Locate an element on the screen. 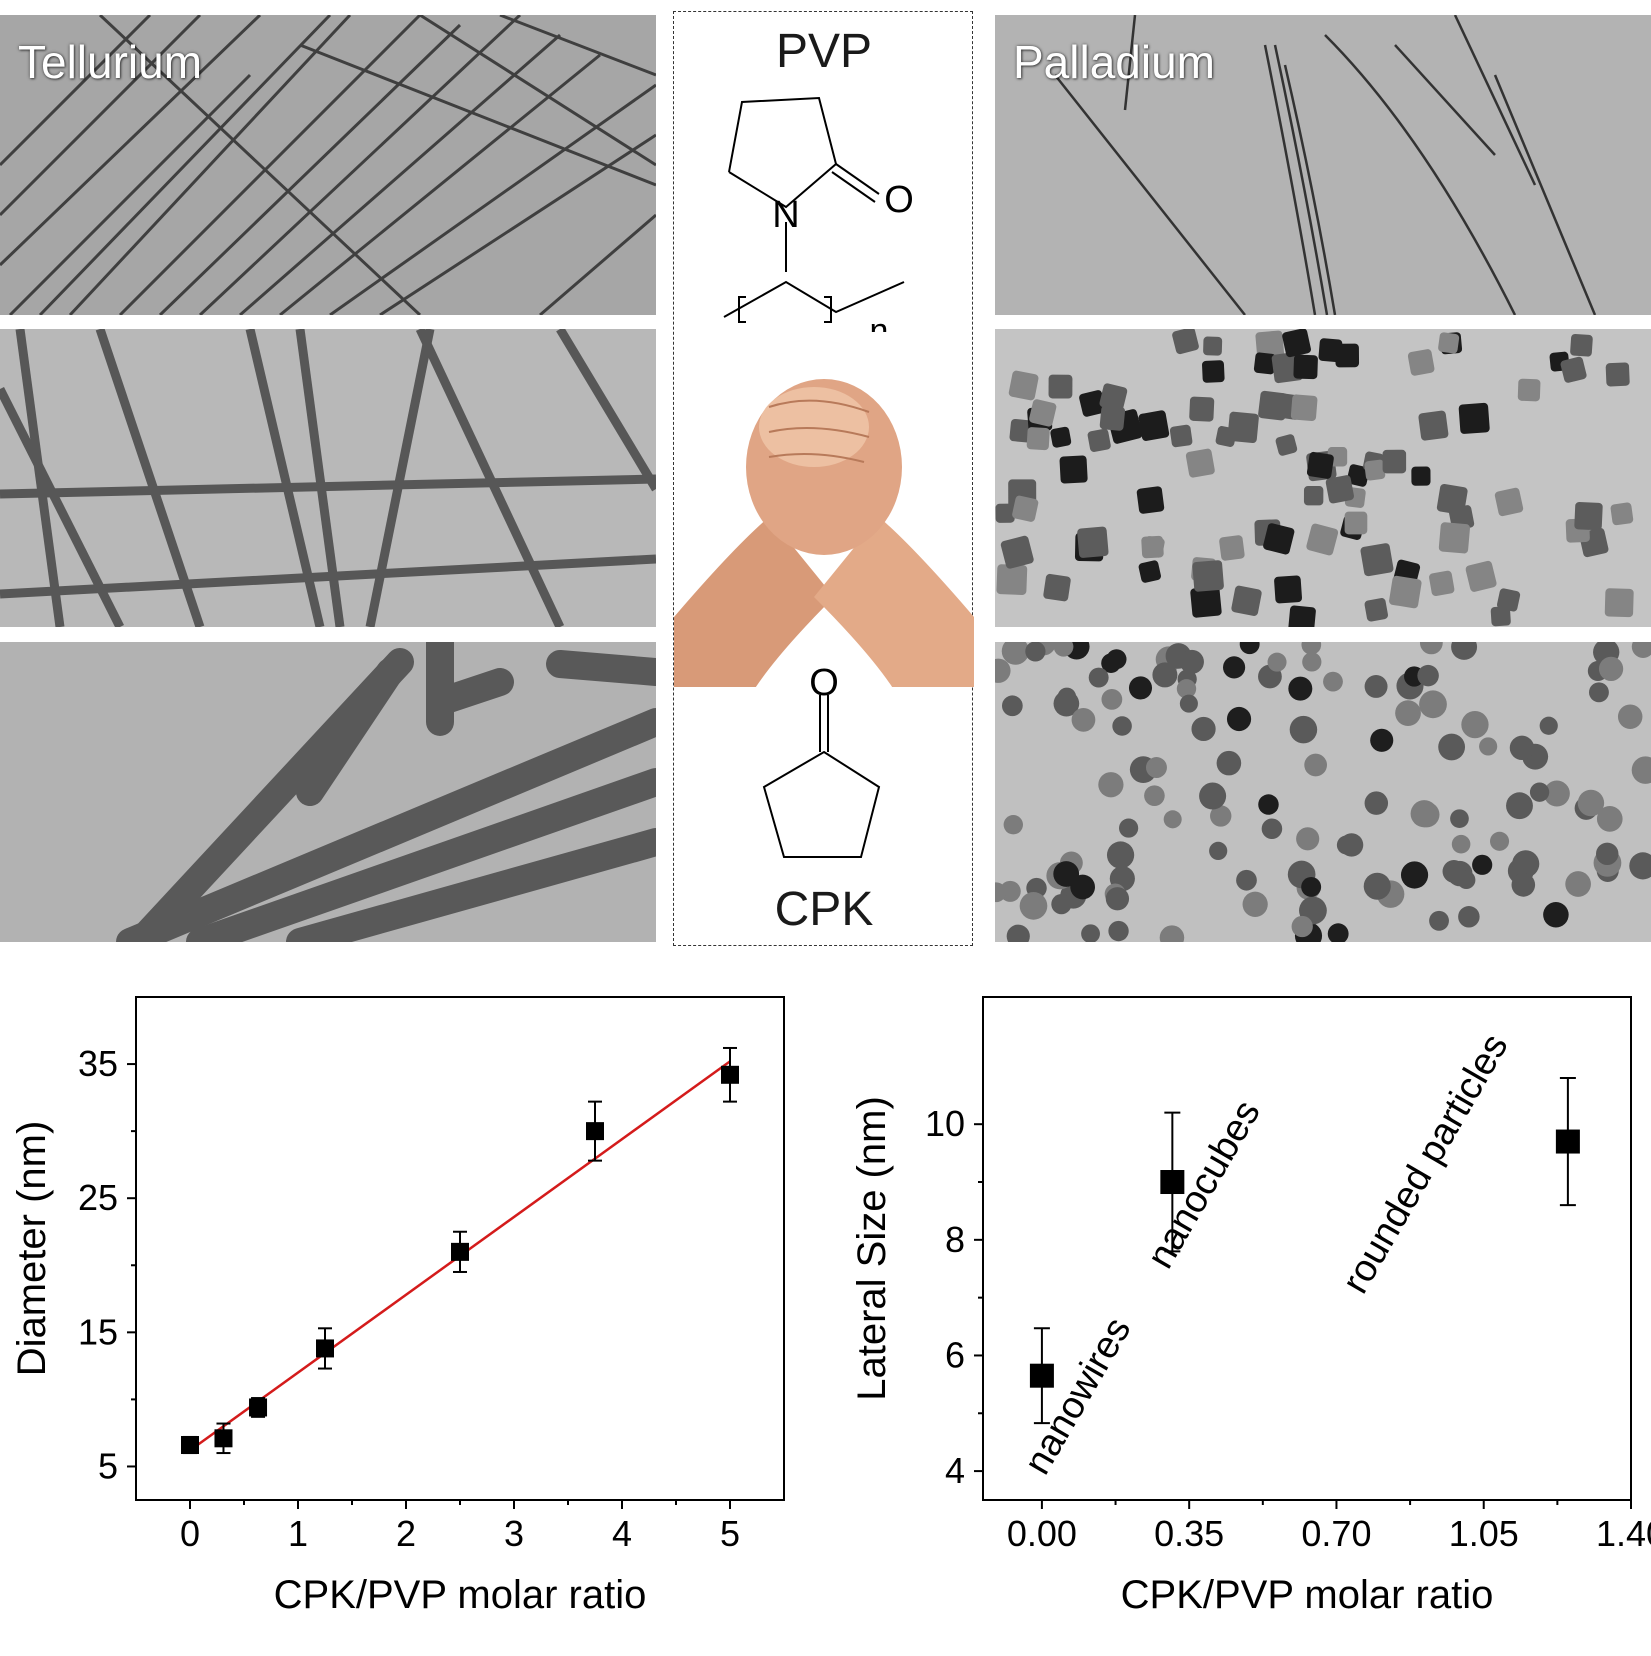  x-tick-label: 5 is located at coordinates (730, 1533).